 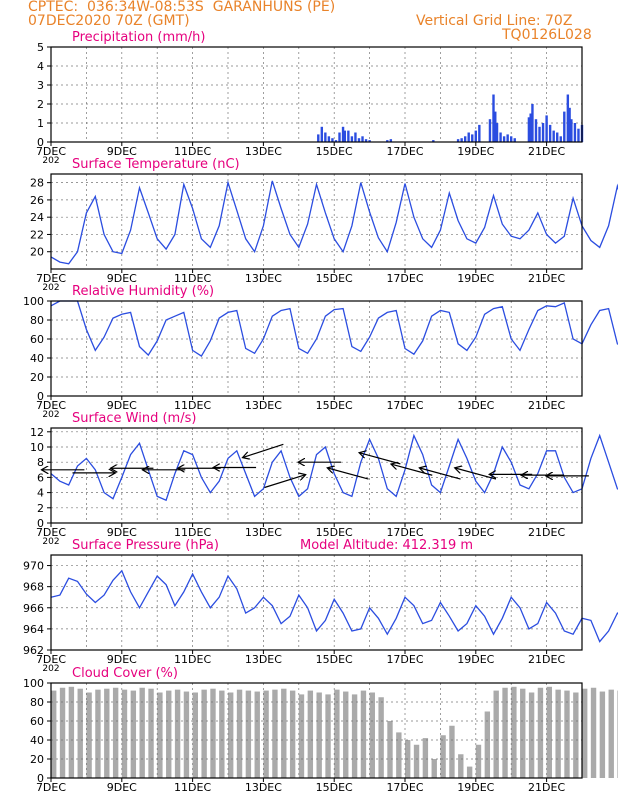 What do you see at coordinates (122, 532) in the screenshot?
I see `wind-x-tick-label: 9DEC` at bounding box center [122, 532].